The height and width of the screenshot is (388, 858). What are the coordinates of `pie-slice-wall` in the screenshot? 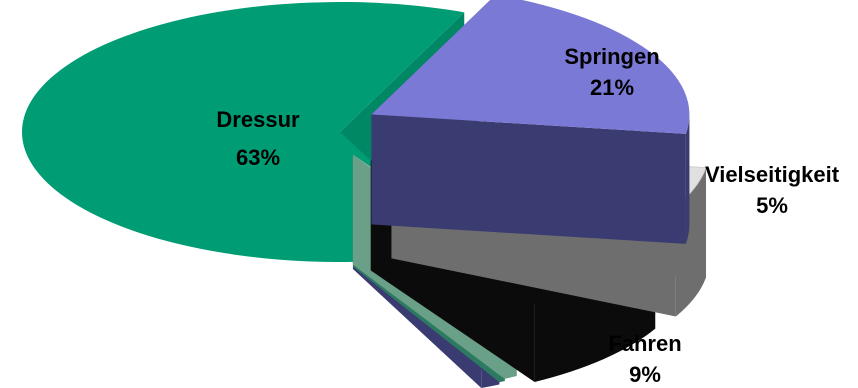 It's located at (528, 179).